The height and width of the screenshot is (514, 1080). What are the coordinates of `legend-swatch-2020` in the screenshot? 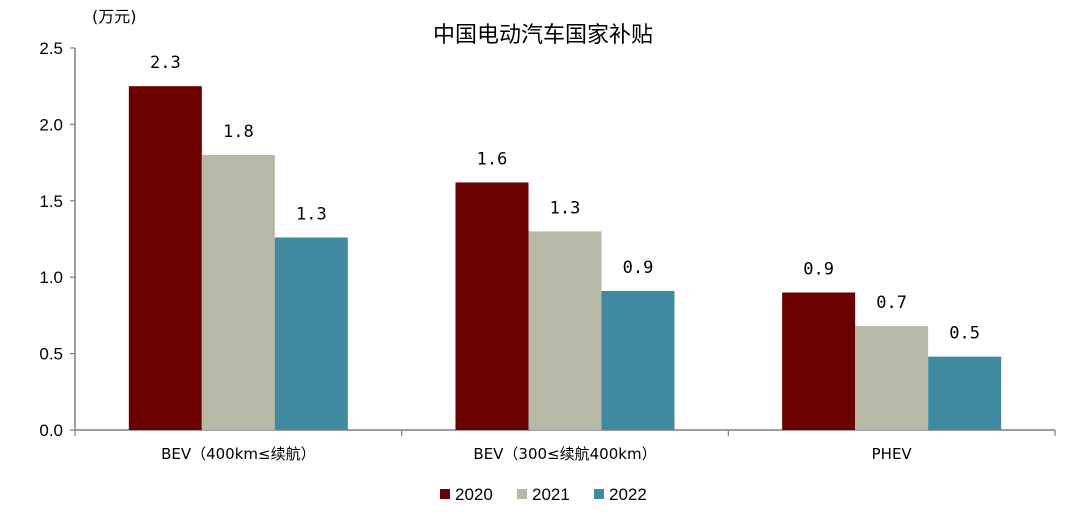 It's located at (445, 494).